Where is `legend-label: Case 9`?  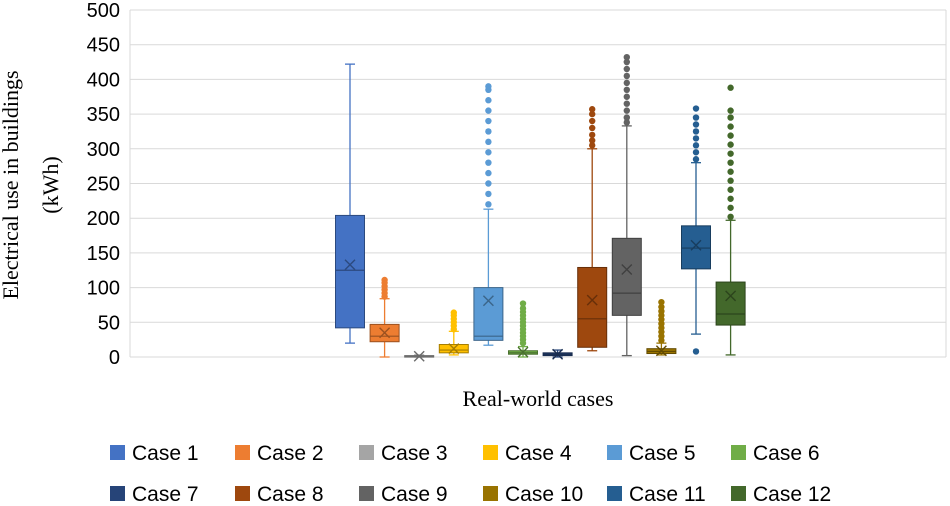
legend-label: Case 9 is located at coordinates (414, 494).